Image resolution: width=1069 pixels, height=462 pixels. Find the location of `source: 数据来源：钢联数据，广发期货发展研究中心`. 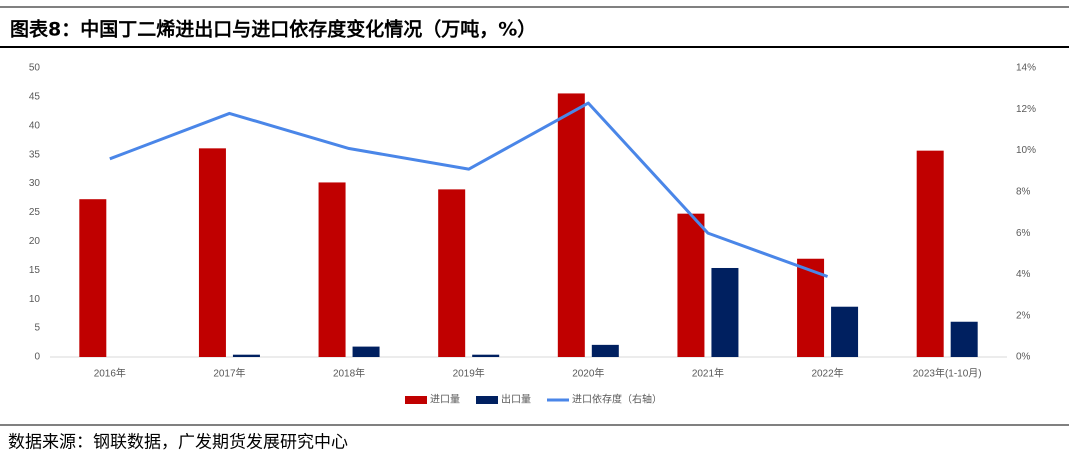

source: 数据来源：钢联数据，广发期货发展研究中心 is located at coordinates (178, 443).